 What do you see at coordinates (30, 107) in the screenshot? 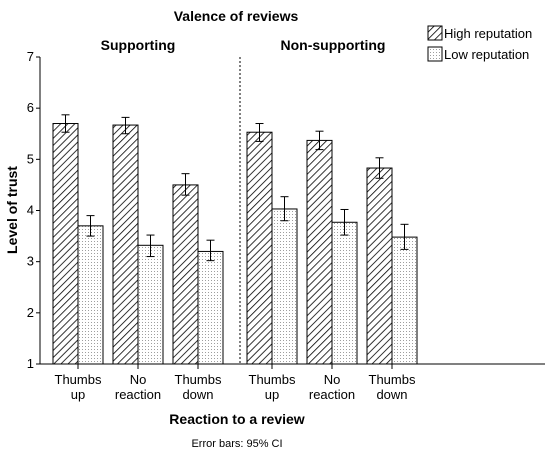
I see `y-tick-label: 6` at bounding box center [30, 107].